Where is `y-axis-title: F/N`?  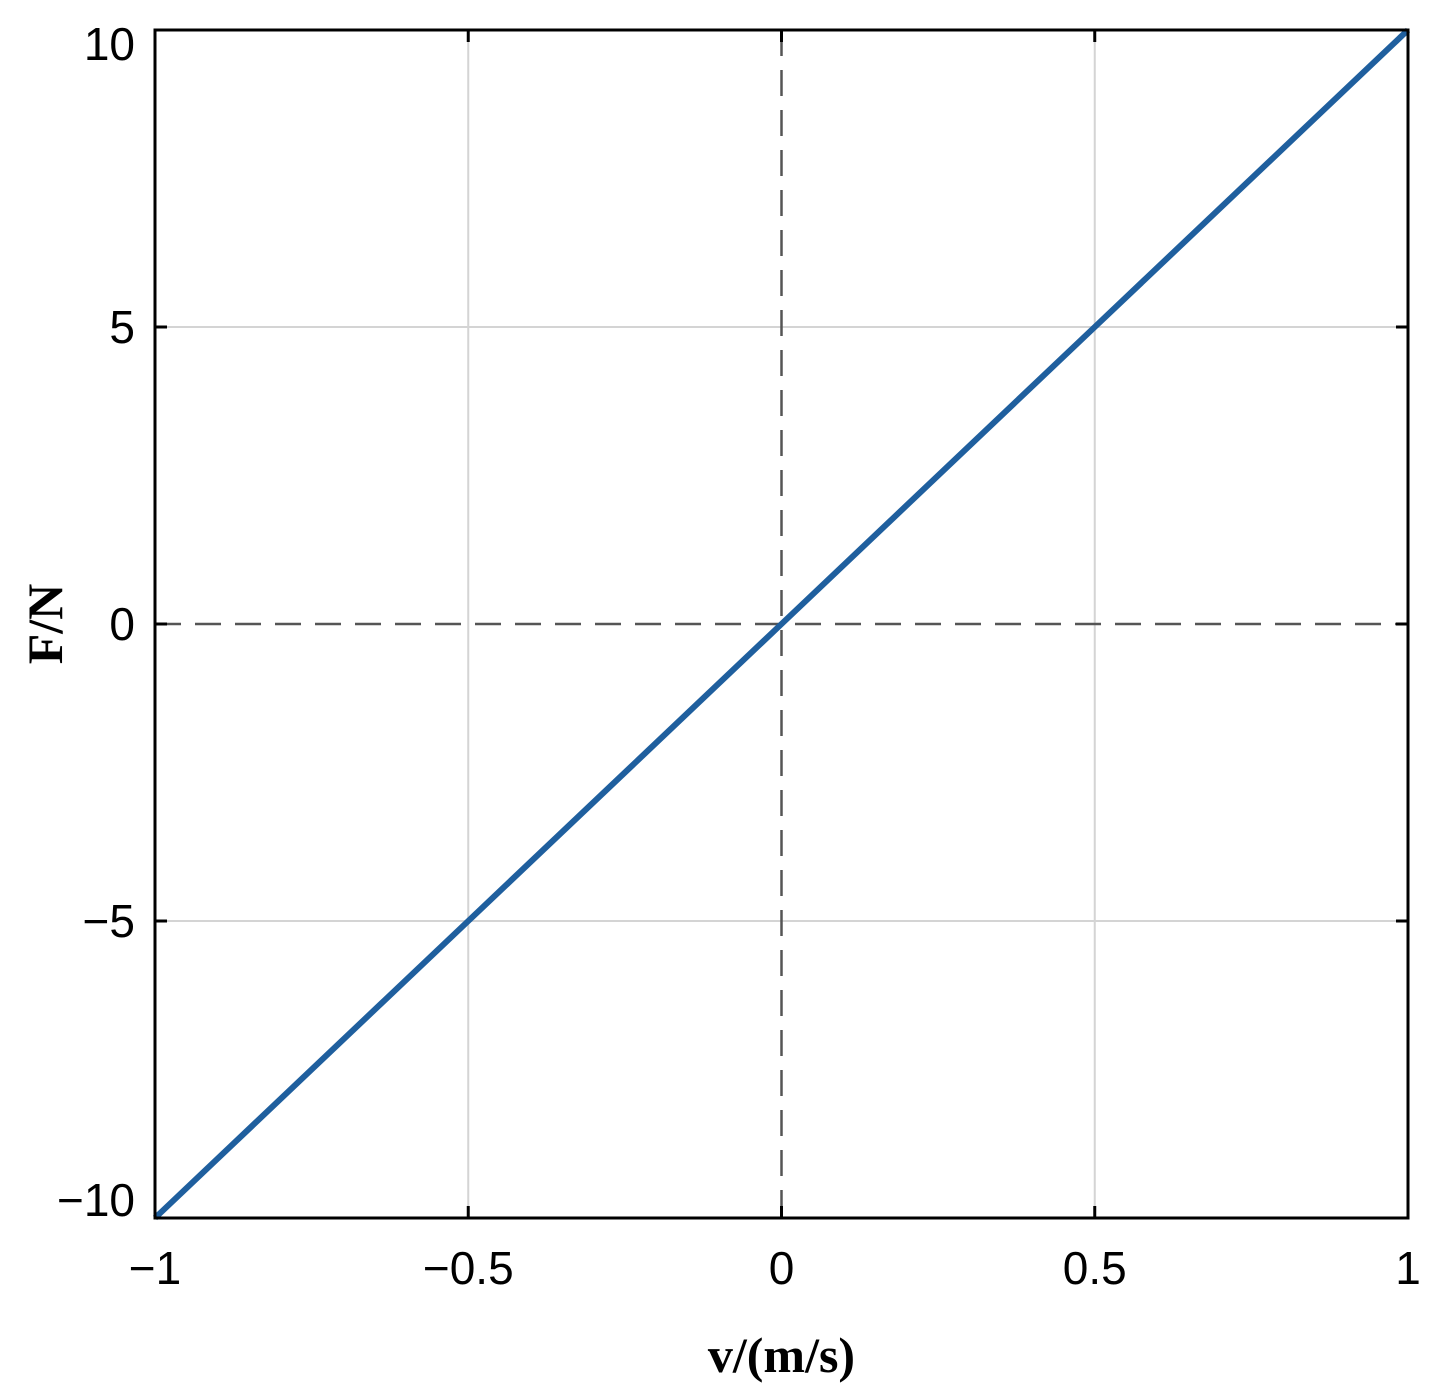 y-axis-title: F/N is located at coordinates (45, 624).